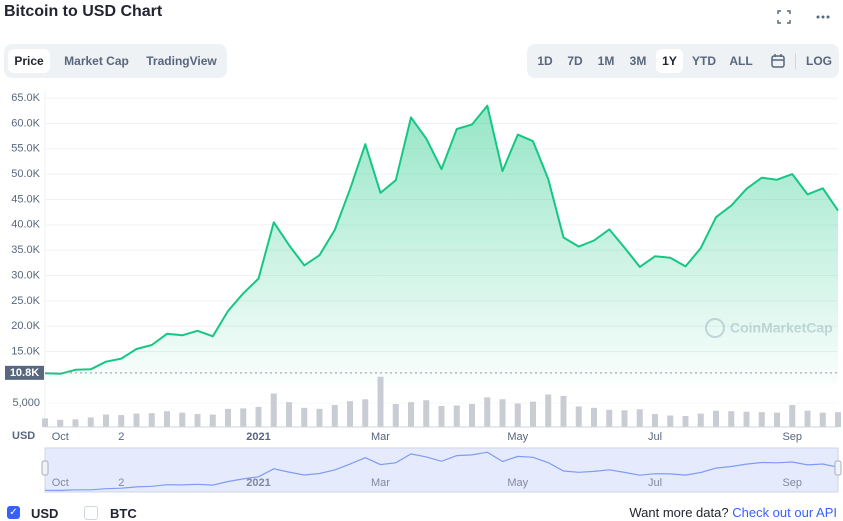 This screenshot has height=521, width=843. I want to click on button: 7D, so click(575, 61).